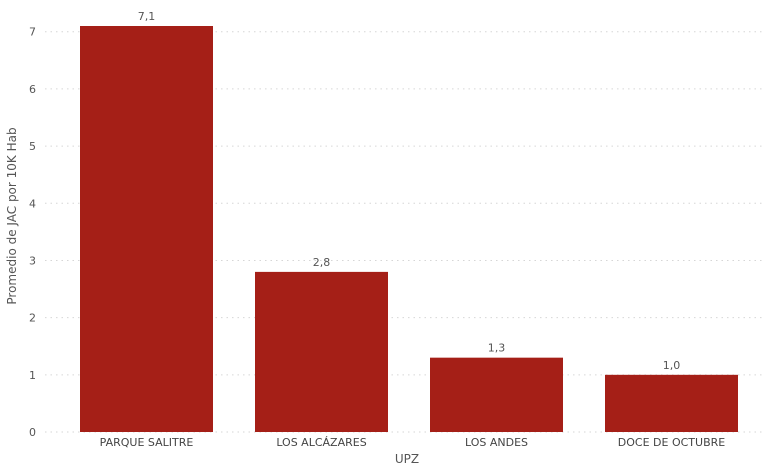  What do you see at coordinates (32, 318) in the screenshot?
I see `y-tick-label: 2` at bounding box center [32, 318].